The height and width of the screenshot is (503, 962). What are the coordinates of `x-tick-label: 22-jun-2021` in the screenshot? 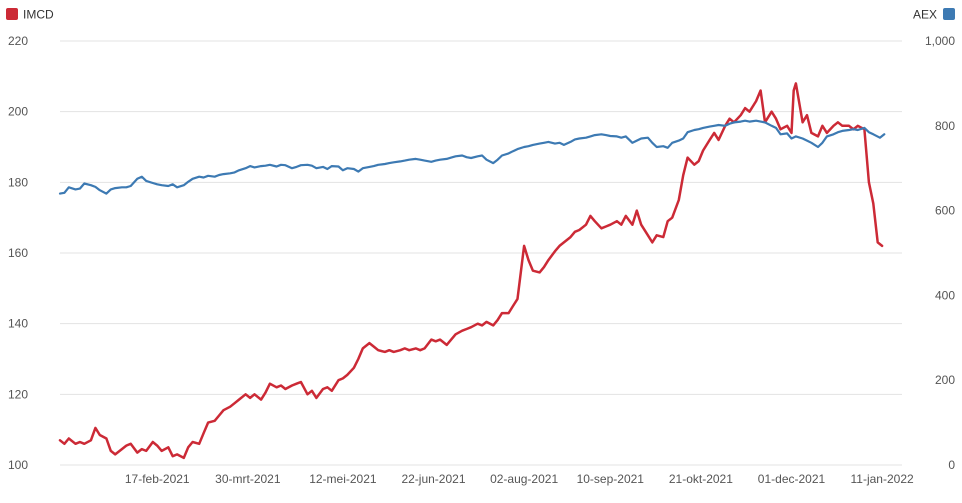 It's located at (433, 479).